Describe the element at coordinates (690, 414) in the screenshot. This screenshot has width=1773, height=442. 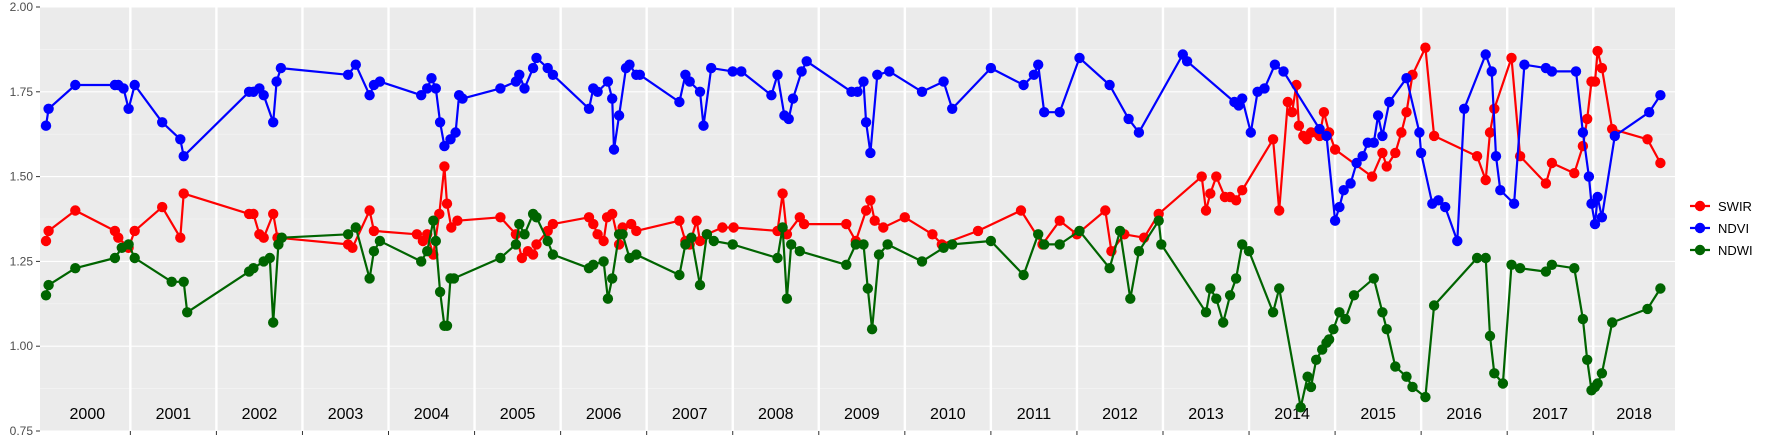
I see `year-label: 2007` at that location.